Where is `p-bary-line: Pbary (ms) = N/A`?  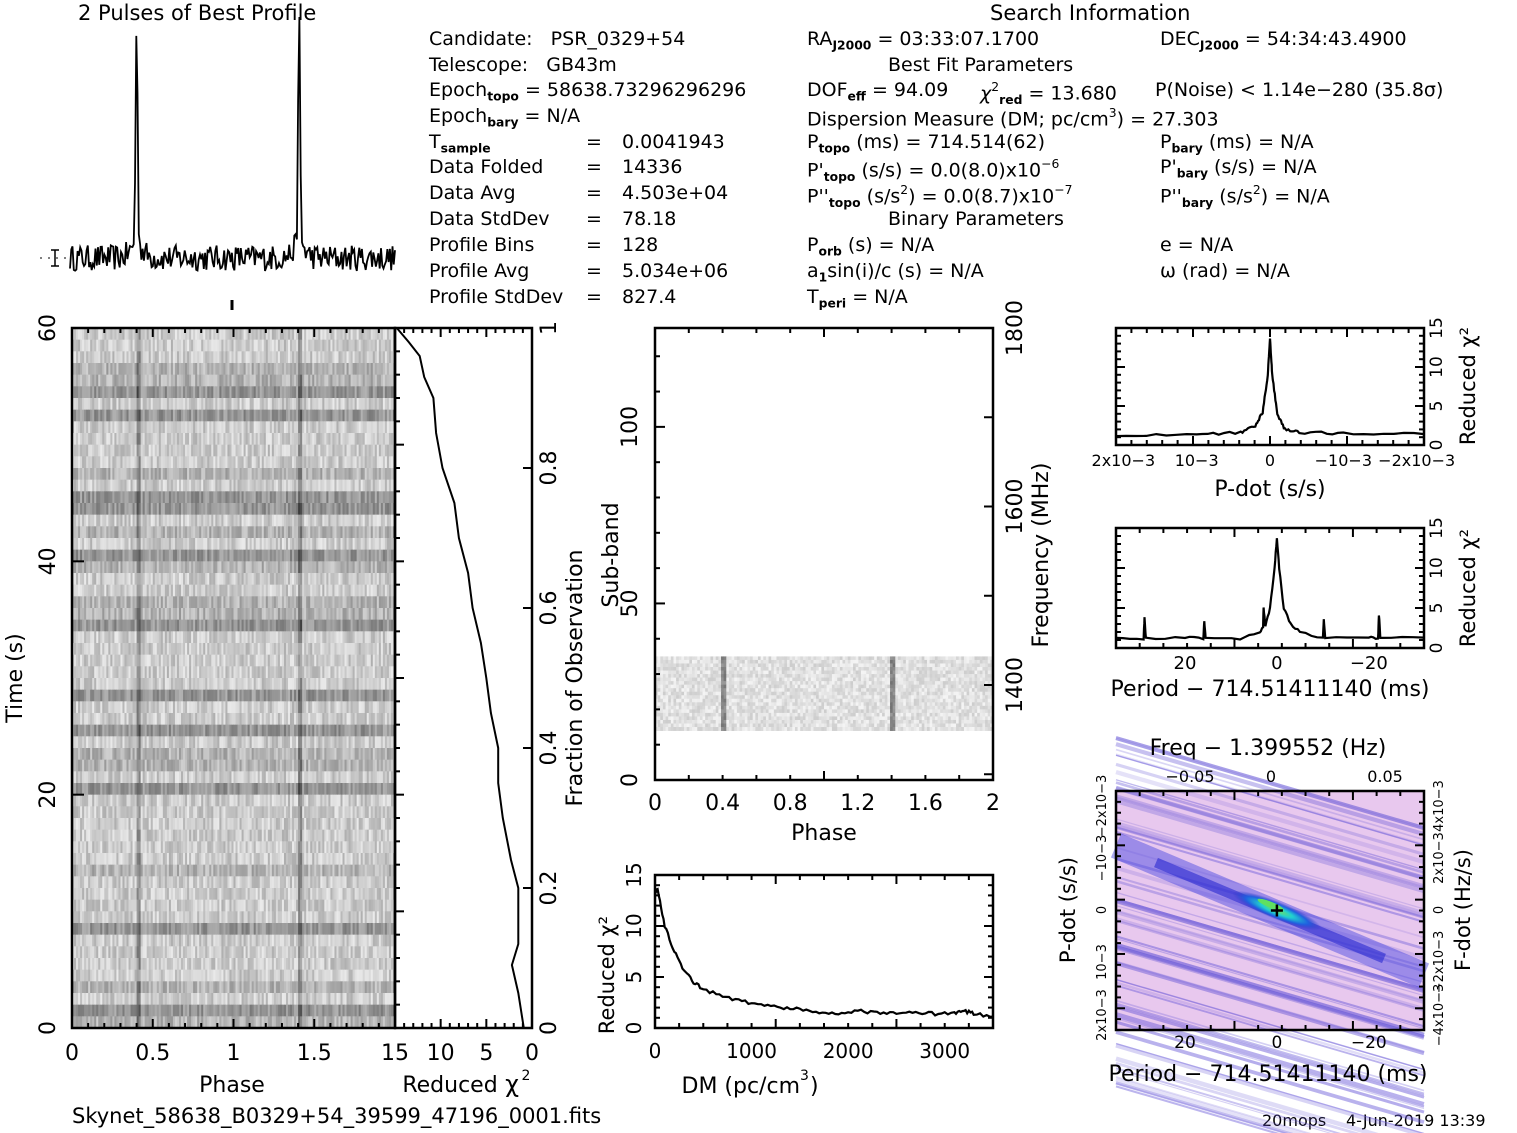
p-bary-line: Pbary (ms) = N/A is located at coordinates (1237, 143).